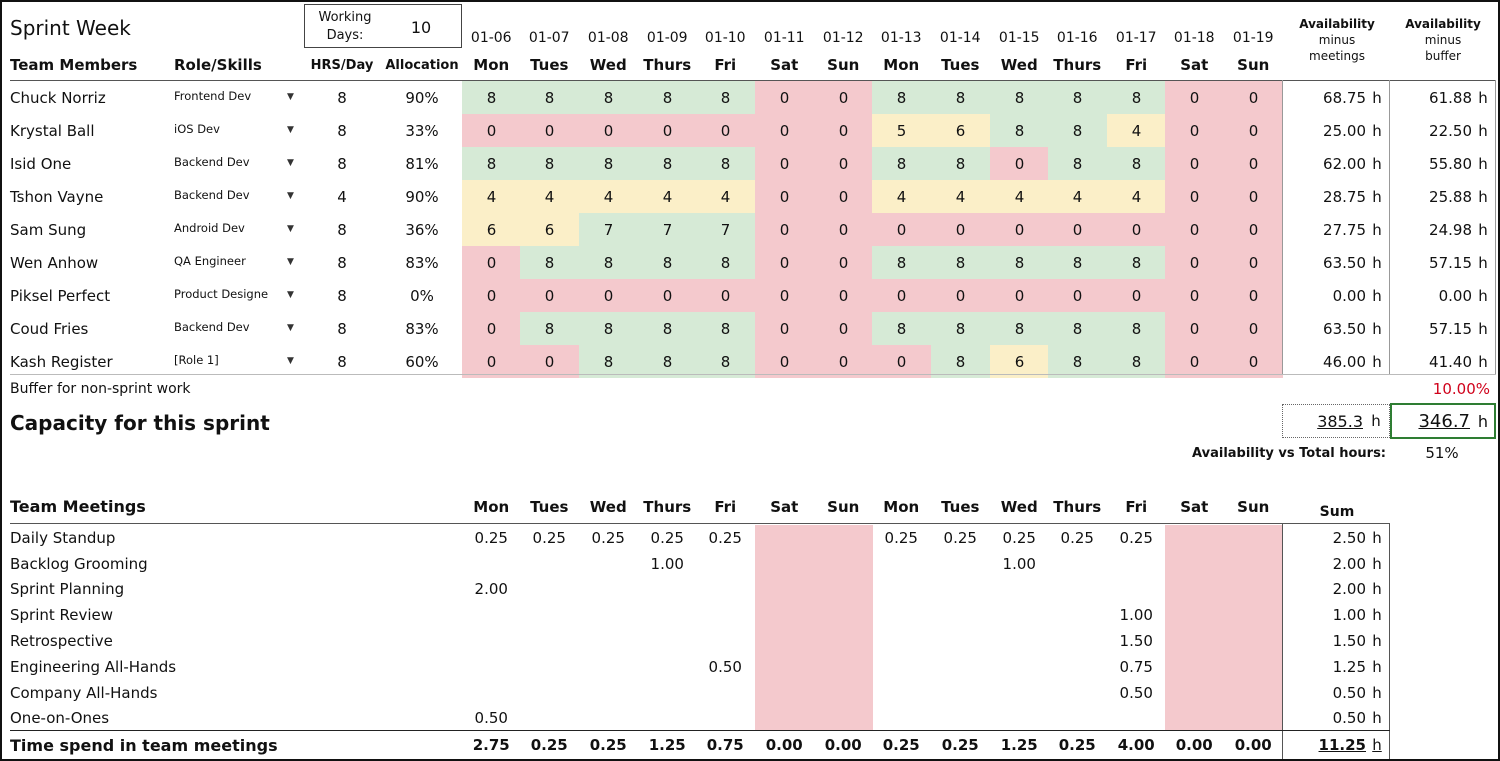 This screenshot has height=761, width=1500. What do you see at coordinates (210, 260) in the screenshot?
I see `role-select: QA Engineer` at bounding box center [210, 260].